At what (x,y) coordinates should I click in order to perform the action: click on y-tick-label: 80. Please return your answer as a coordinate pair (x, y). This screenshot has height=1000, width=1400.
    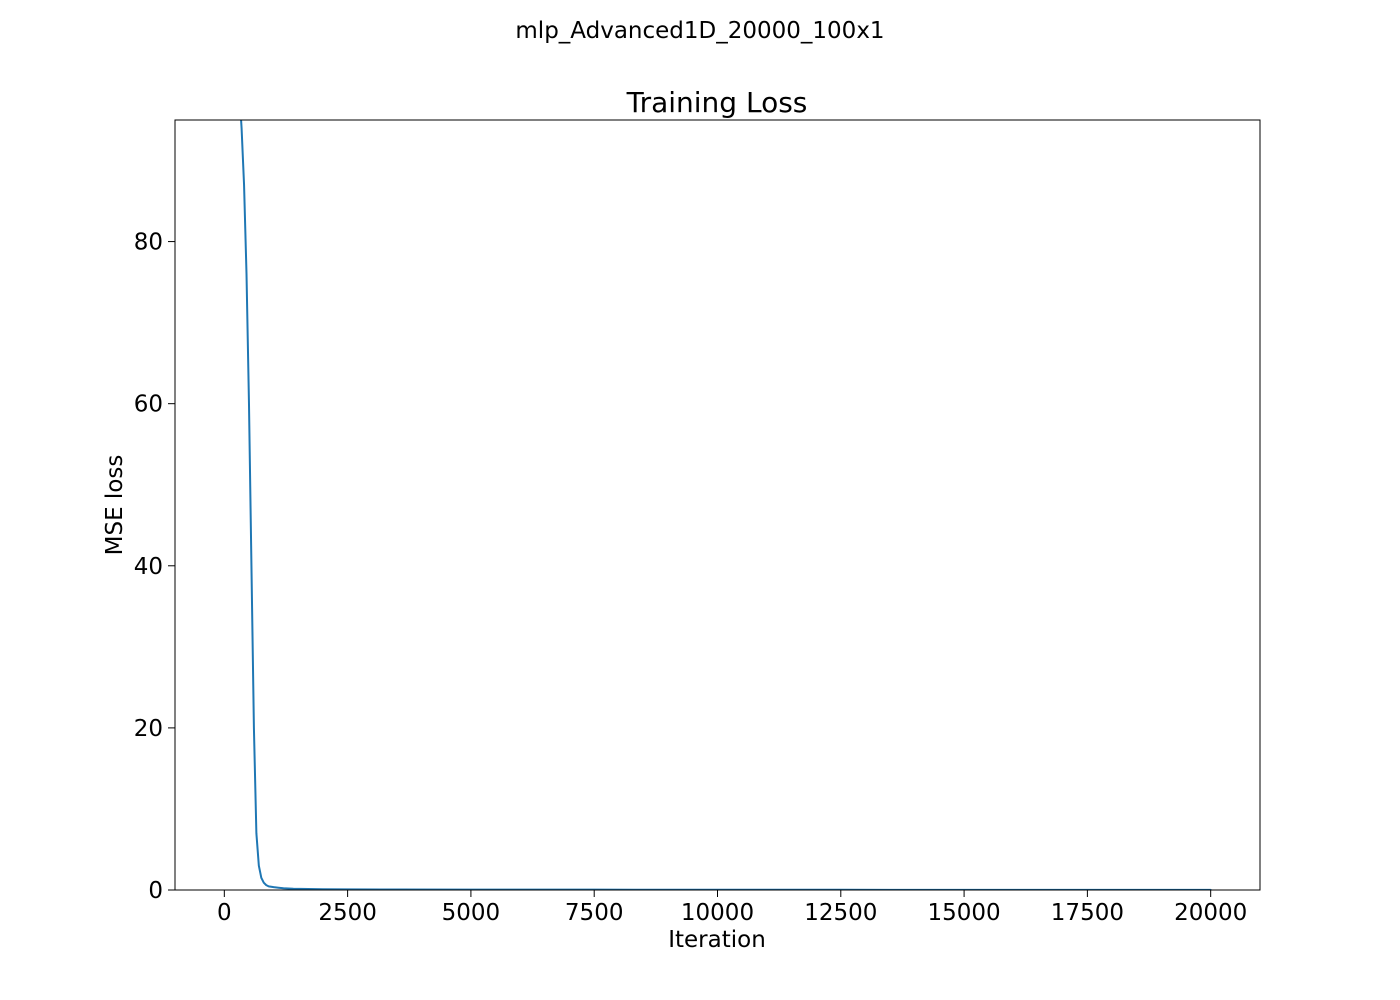
    Looking at the image, I should click on (148, 243).